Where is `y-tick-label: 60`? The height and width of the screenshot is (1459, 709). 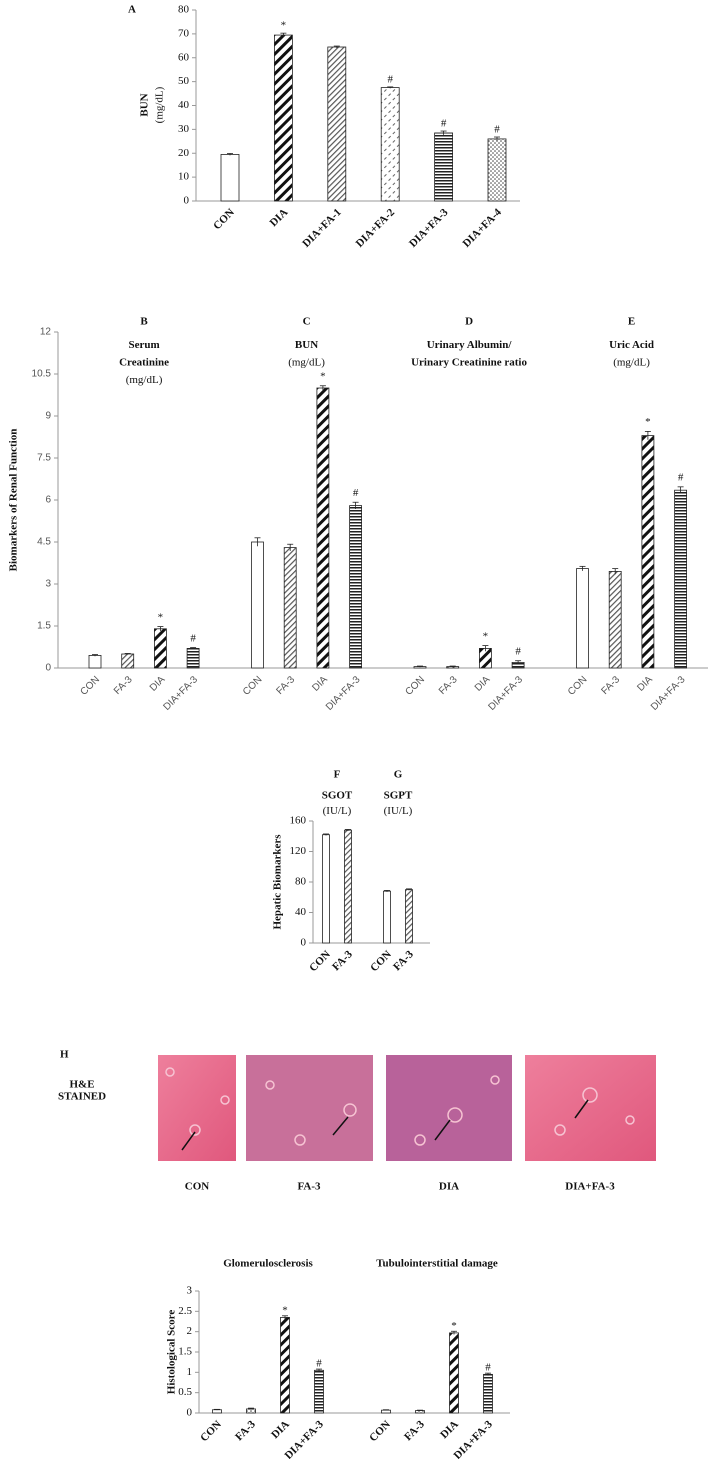
y-tick-label: 60 is located at coordinates (184, 57).